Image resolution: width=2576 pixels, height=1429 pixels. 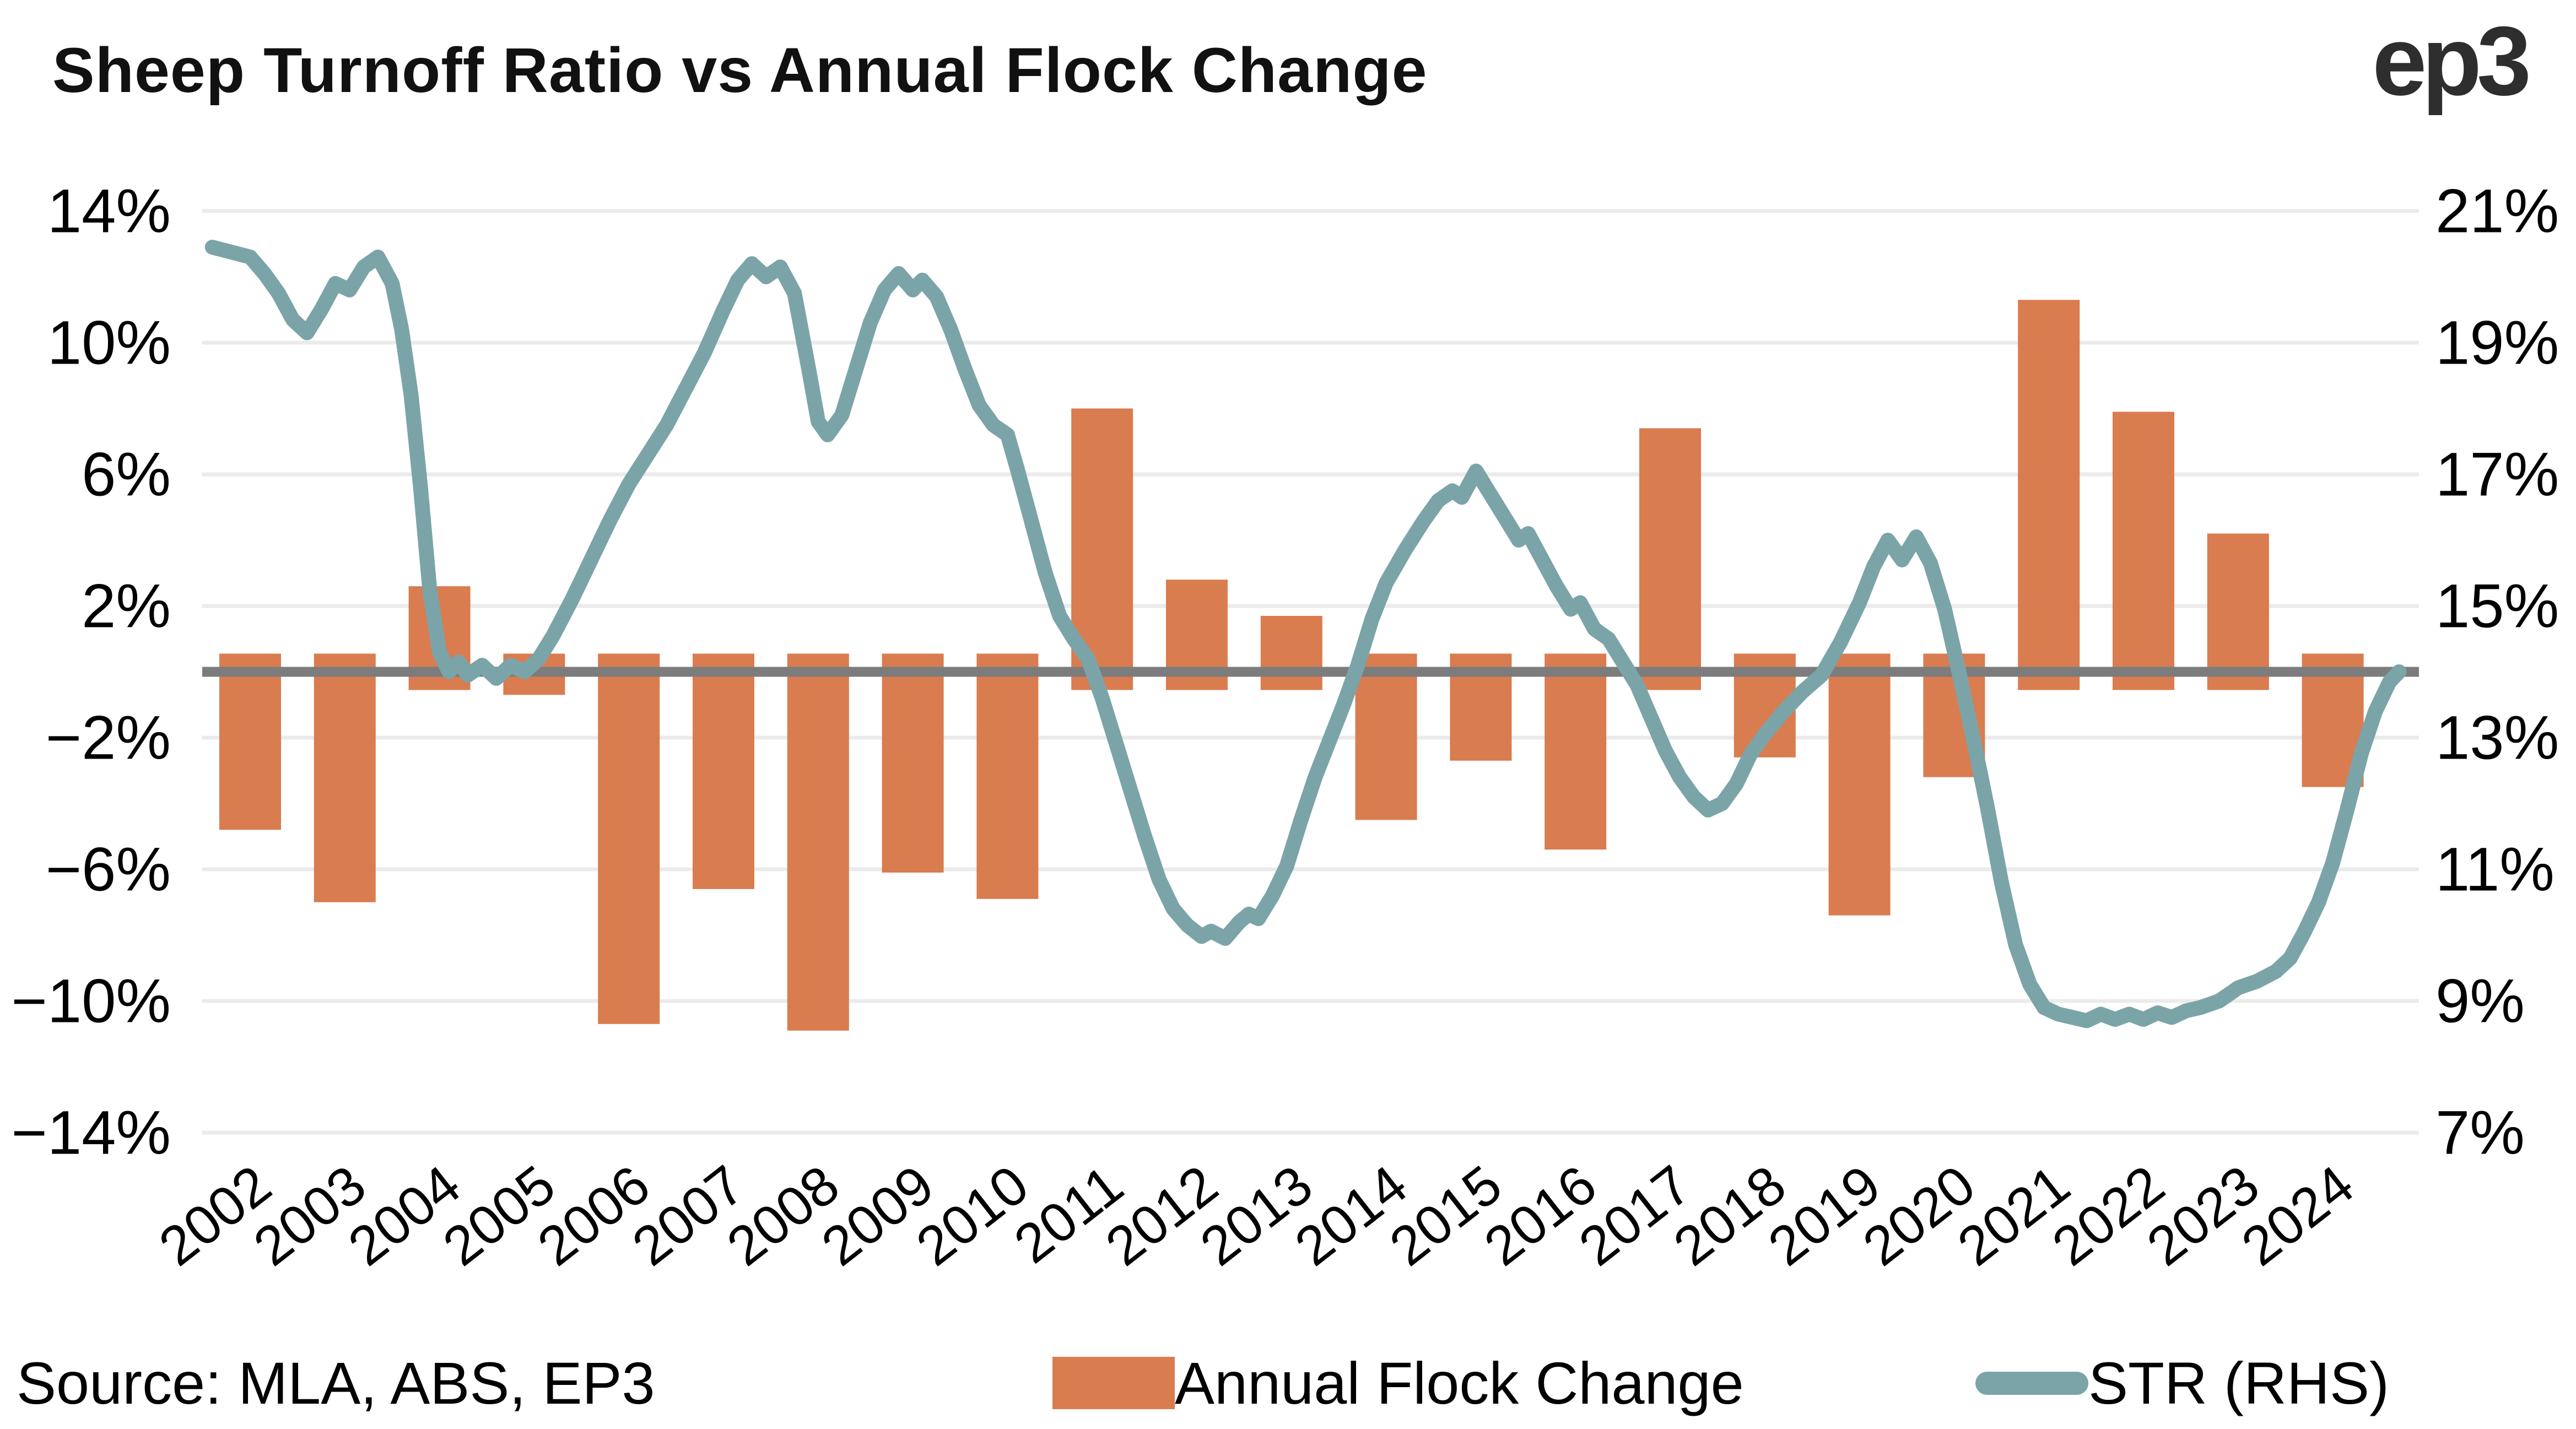 I want to click on right-axis-tick: 7%, so click(x=2480, y=1132).